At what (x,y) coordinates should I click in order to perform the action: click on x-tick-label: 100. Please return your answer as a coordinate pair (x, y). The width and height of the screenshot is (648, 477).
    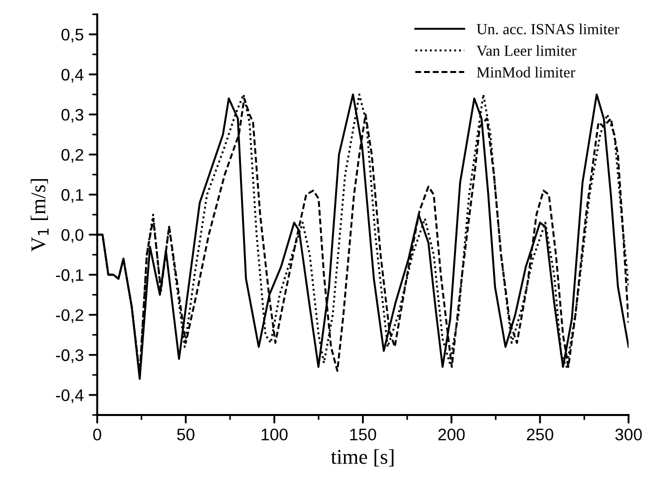
    Looking at the image, I should click on (275, 434).